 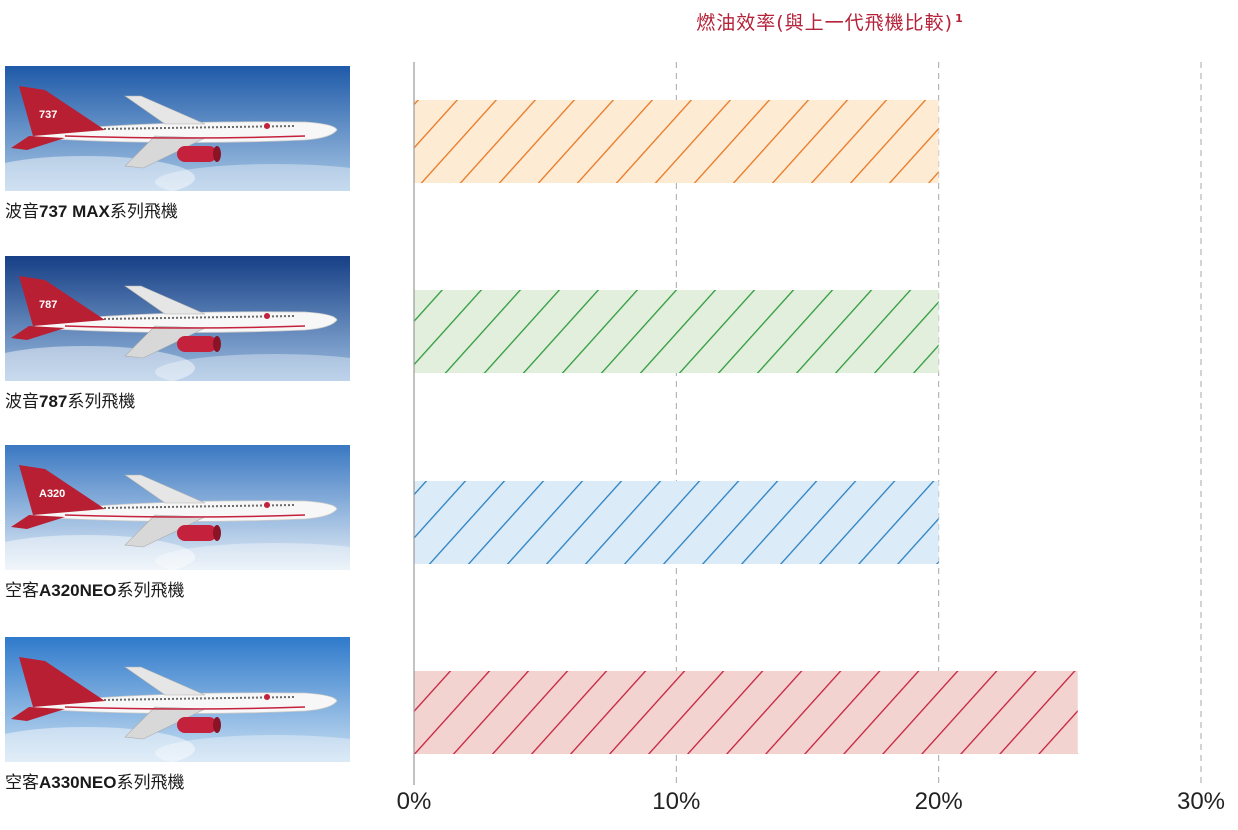 I want to click on caption-model: 737 MAX, so click(x=74, y=211).